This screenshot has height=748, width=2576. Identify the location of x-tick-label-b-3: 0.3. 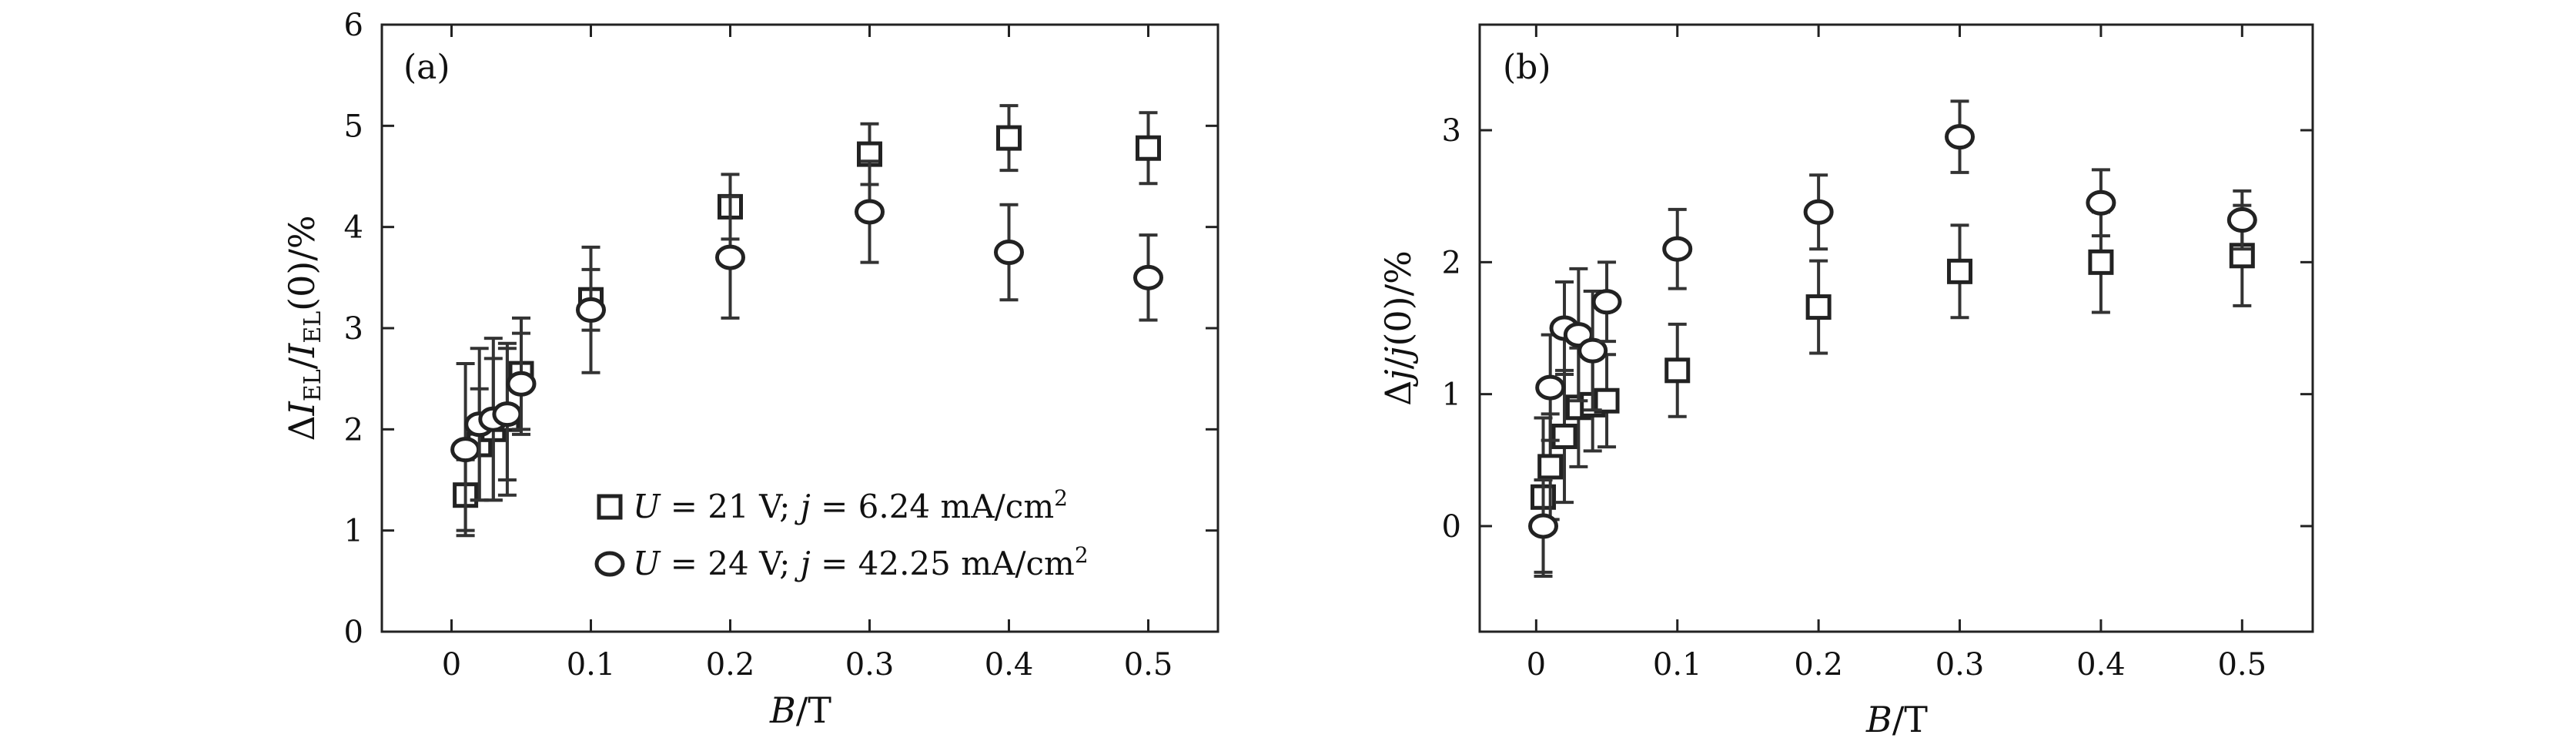
(1960, 665).